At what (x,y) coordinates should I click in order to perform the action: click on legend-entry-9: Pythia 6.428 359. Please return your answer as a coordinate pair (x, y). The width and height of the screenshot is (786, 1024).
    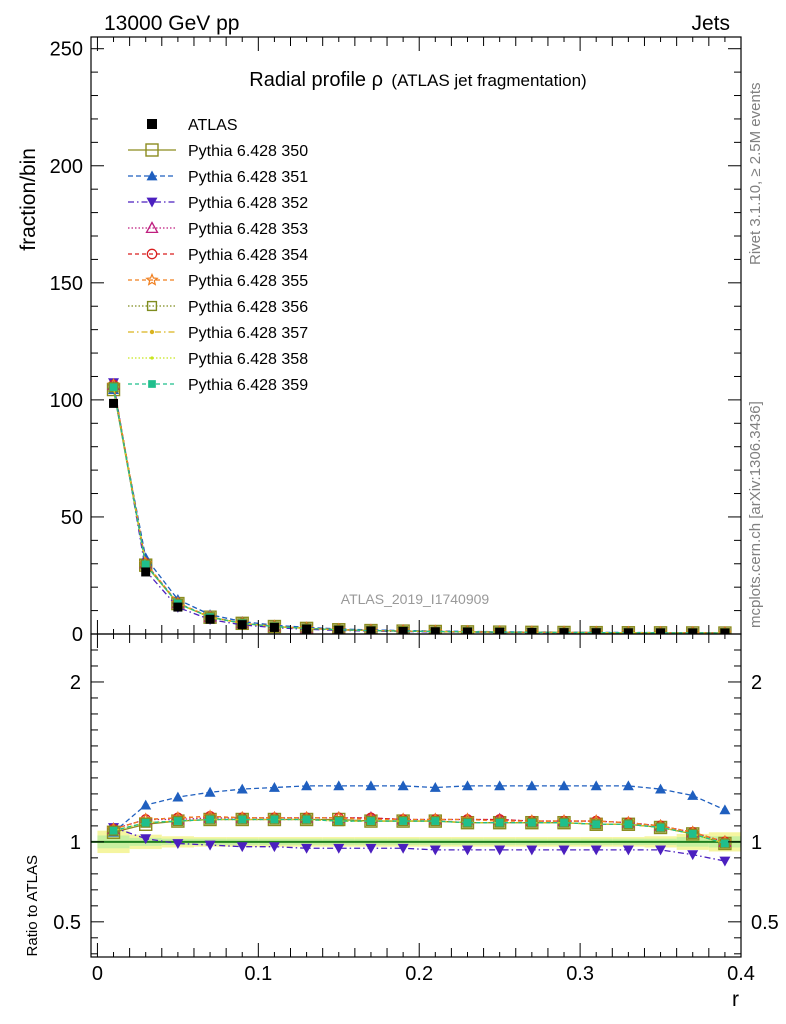
    Looking at the image, I should click on (218, 385).